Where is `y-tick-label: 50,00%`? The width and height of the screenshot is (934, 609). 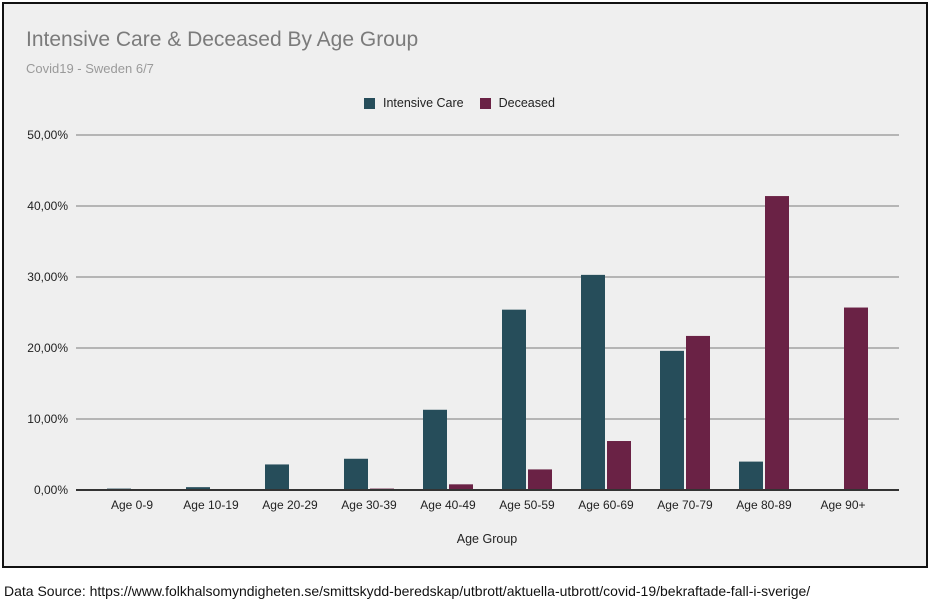 y-tick-label: 50,00% is located at coordinates (47, 135).